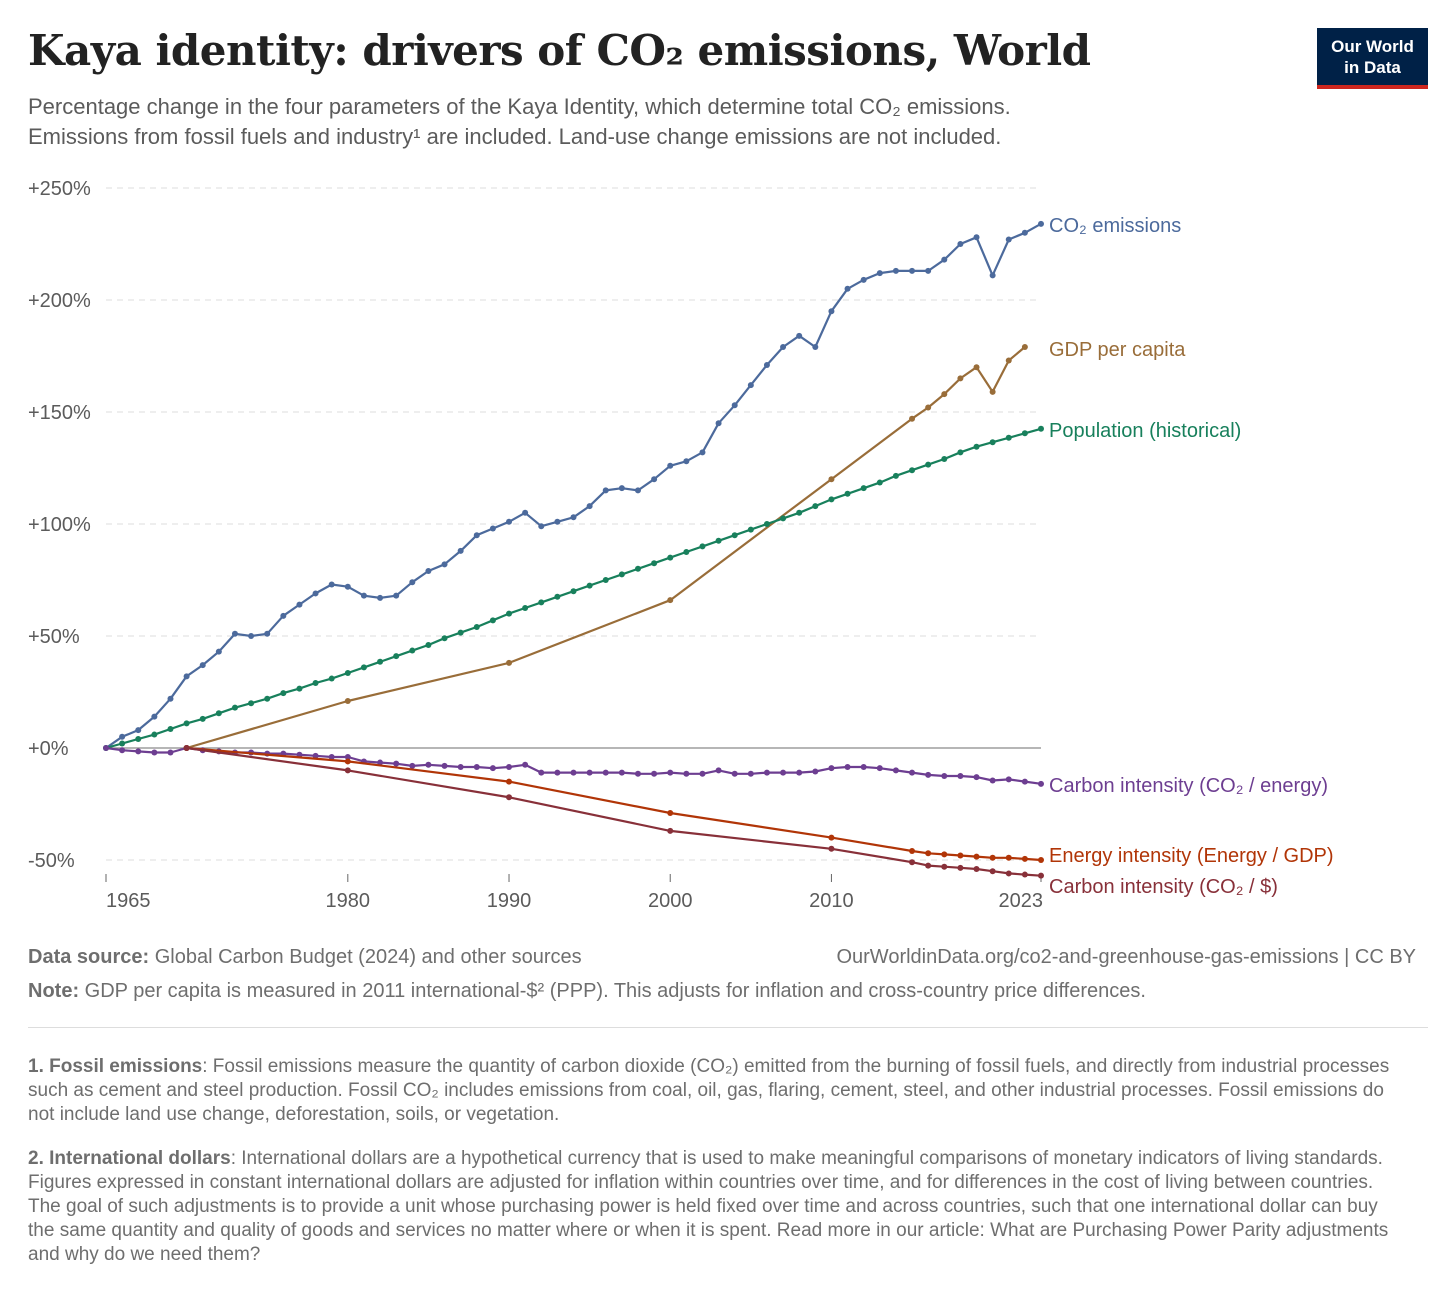 The width and height of the screenshot is (1456, 1300). I want to click on x-tick-label: 2010, so click(831, 901).